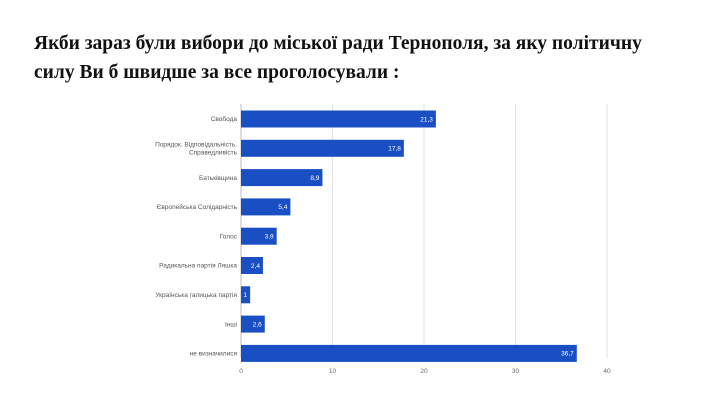 The height and width of the screenshot is (400, 712). What do you see at coordinates (229, 236) in the screenshot?
I see `category-label: Голос` at bounding box center [229, 236].